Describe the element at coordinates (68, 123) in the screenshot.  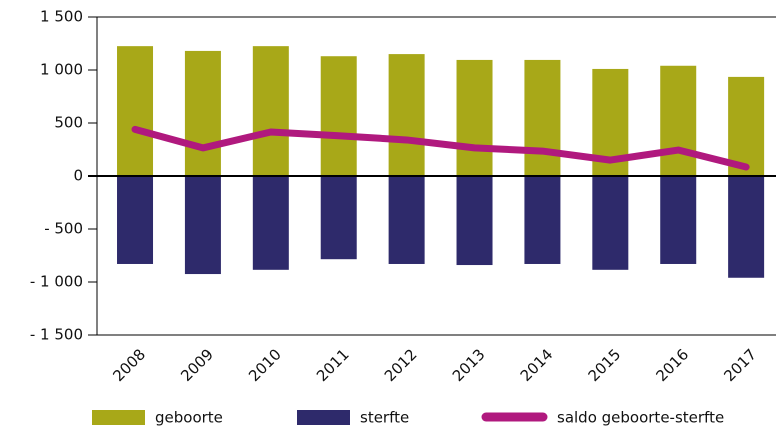
I see `y-tick-label: 500` at that location.